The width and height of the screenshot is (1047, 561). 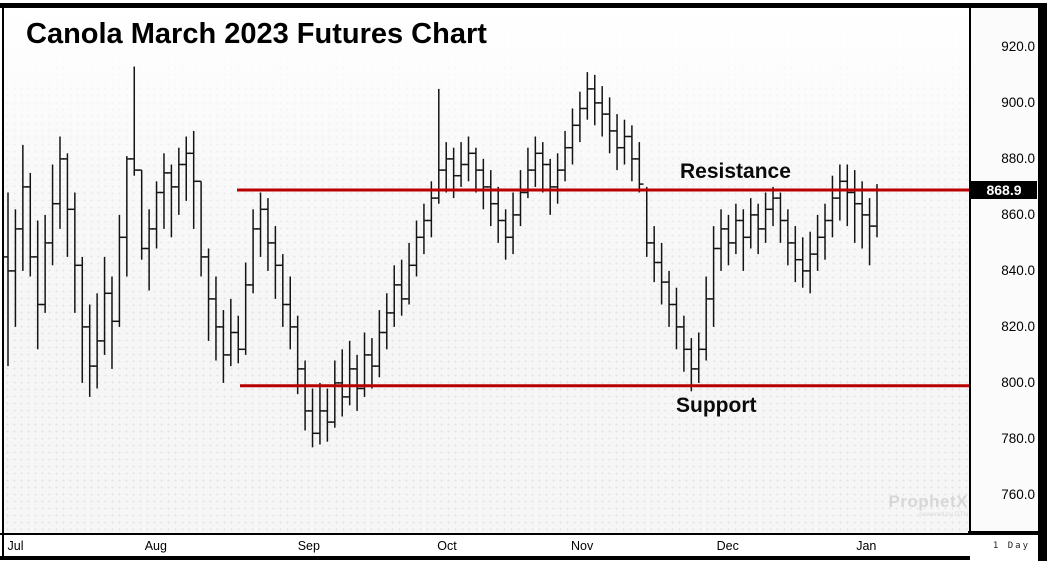 What do you see at coordinates (1011, 546) in the screenshot?
I see `interval-label: 1 Day` at bounding box center [1011, 546].